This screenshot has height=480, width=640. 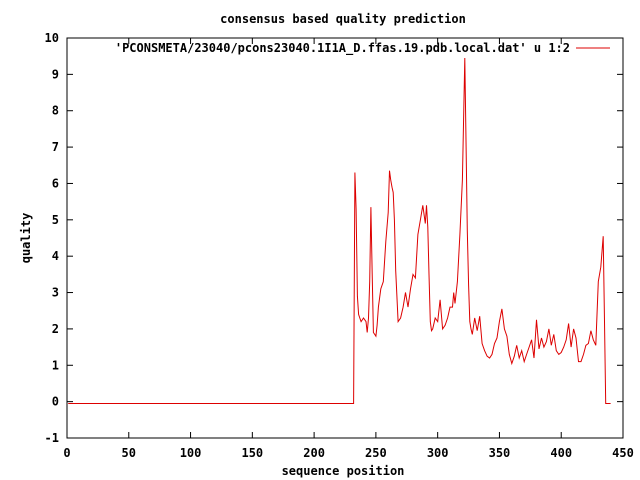 I want to click on x-tick-label: 50, so click(x=129, y=453).